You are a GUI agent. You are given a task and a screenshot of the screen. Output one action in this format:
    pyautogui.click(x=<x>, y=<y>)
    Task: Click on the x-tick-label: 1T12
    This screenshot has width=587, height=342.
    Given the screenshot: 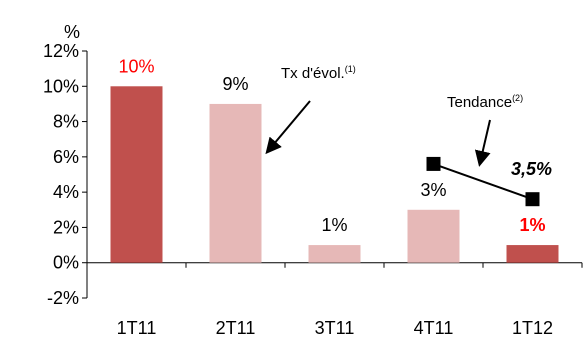 What is the action you would take?
    pyautogui.click(x=532, y=328)
    